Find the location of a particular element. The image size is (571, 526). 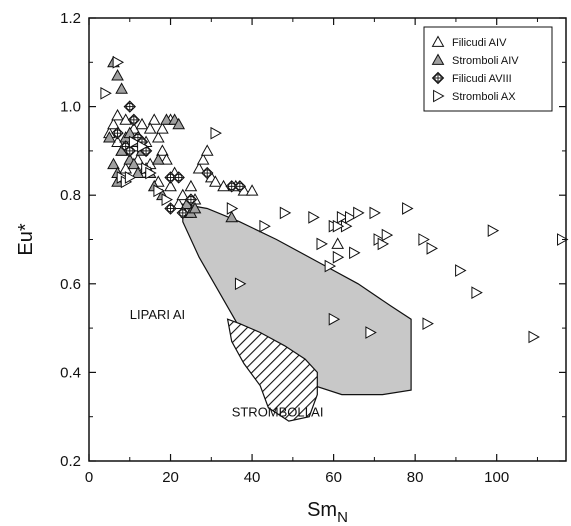

y-tick-label: 1.0 is located at coordinates (70, 107).